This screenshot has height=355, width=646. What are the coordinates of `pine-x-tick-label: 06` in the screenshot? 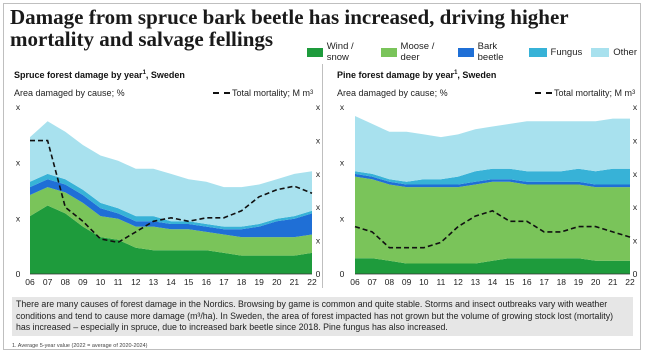 It's located at (355, 282).